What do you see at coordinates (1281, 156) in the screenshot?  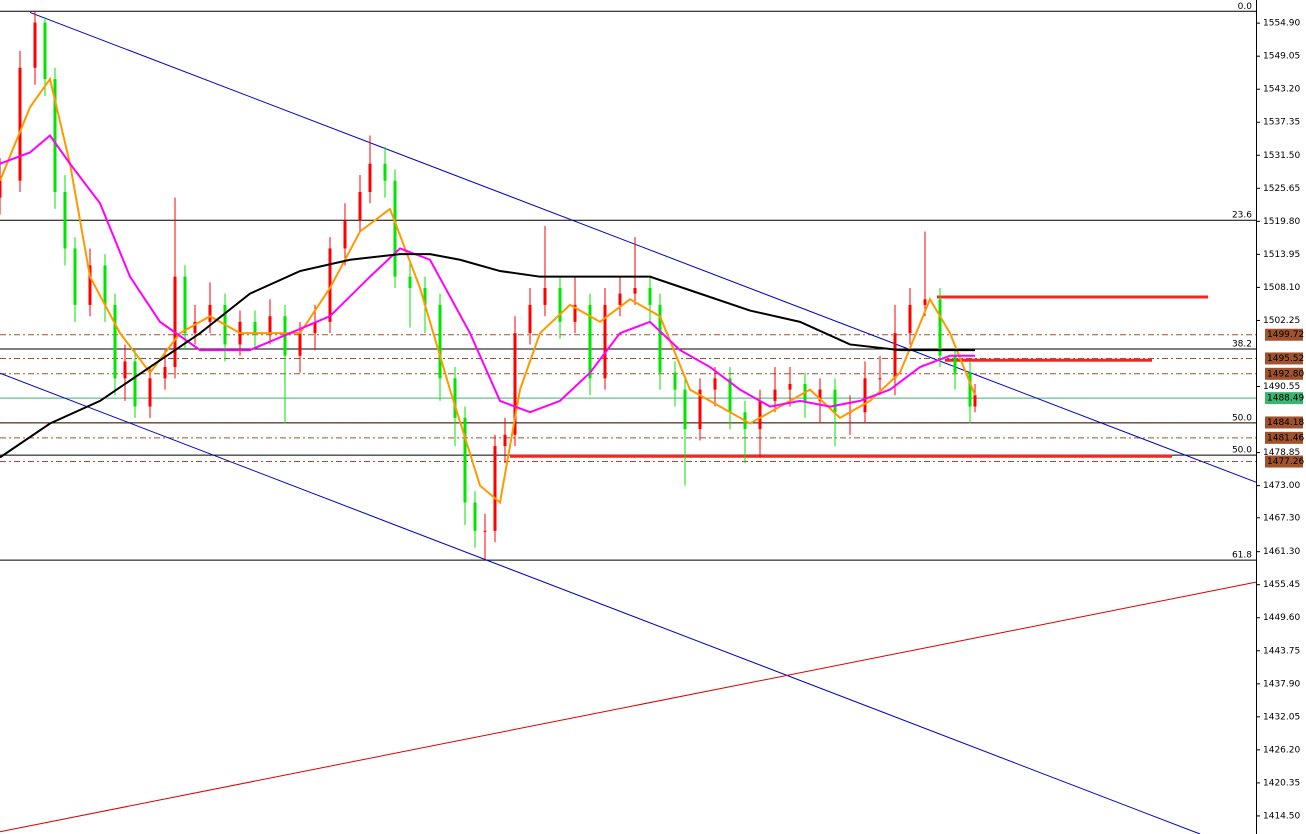 I see `y-tick-label: 1531.50` at bounding box center [1281, 156].